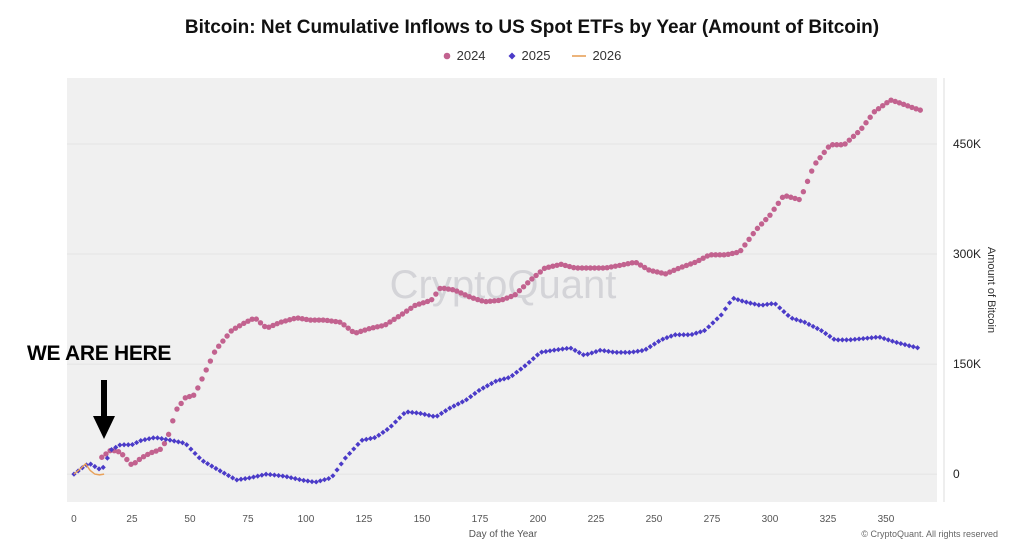 The height and width of the screenshot is (557, 1024). I want to click on x-tick-label: 325, so click(828, 519).